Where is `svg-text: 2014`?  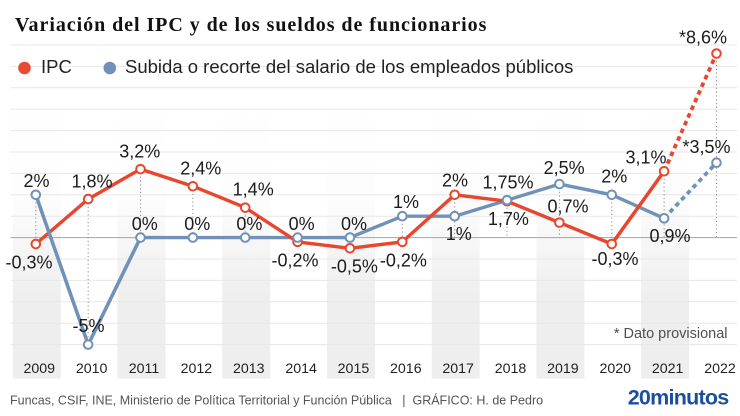 svg-text: 2014 is located at coordinates (301, 369).